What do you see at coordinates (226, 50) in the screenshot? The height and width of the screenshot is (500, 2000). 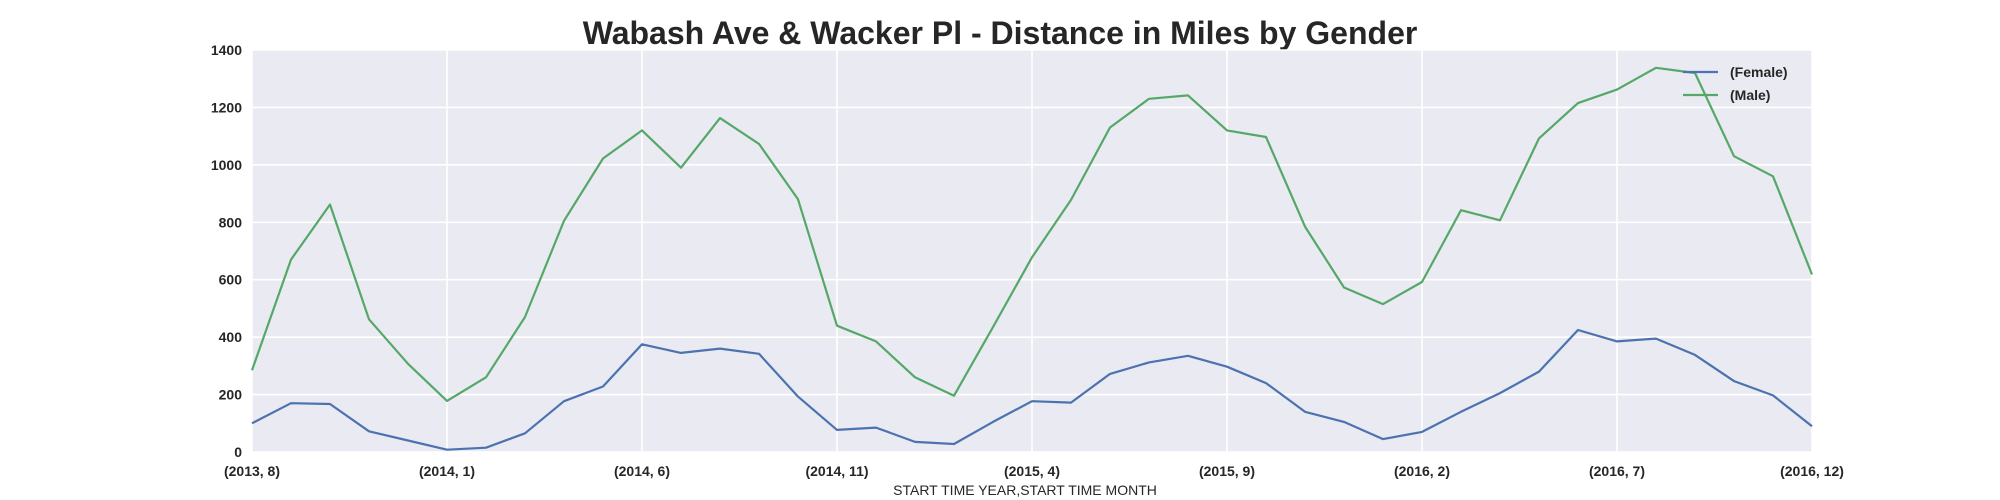 I see `y-tick-label: 1400` at bounding box center [226, 50].